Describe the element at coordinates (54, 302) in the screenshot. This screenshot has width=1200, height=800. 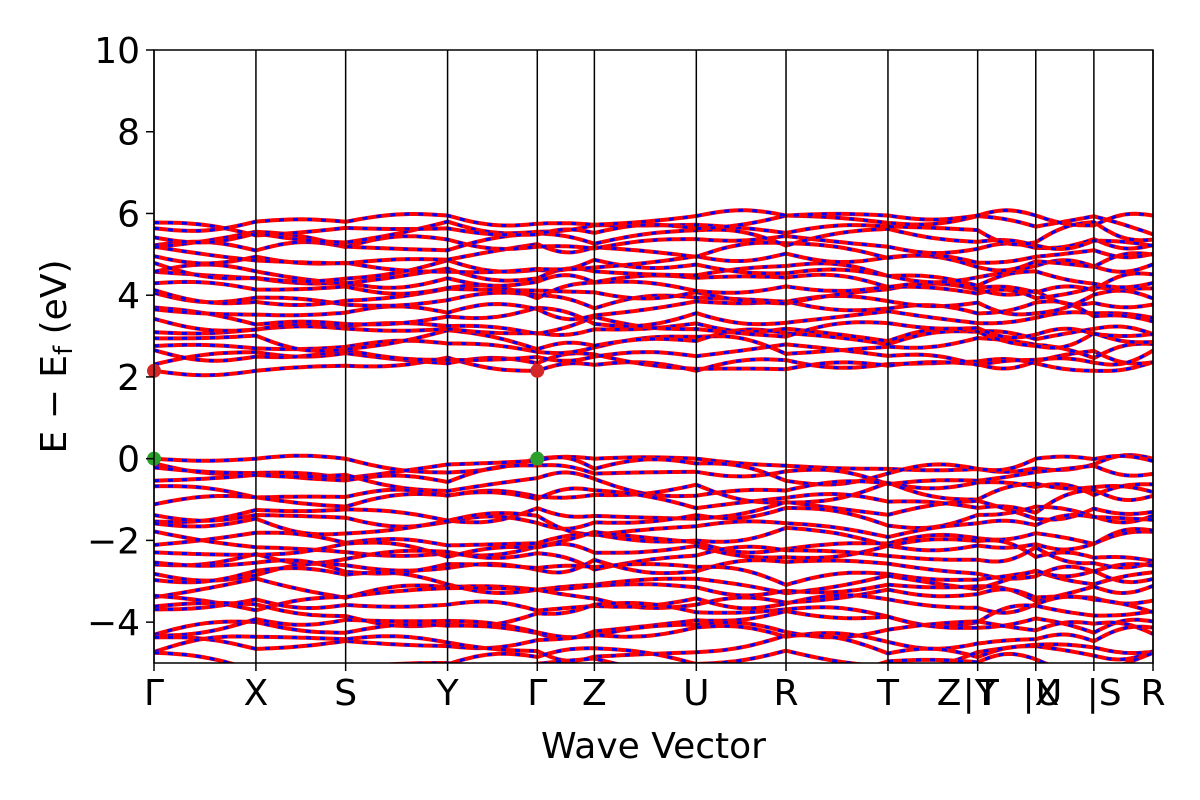
I see `y-axis-title-unit: (eV)` at that location.